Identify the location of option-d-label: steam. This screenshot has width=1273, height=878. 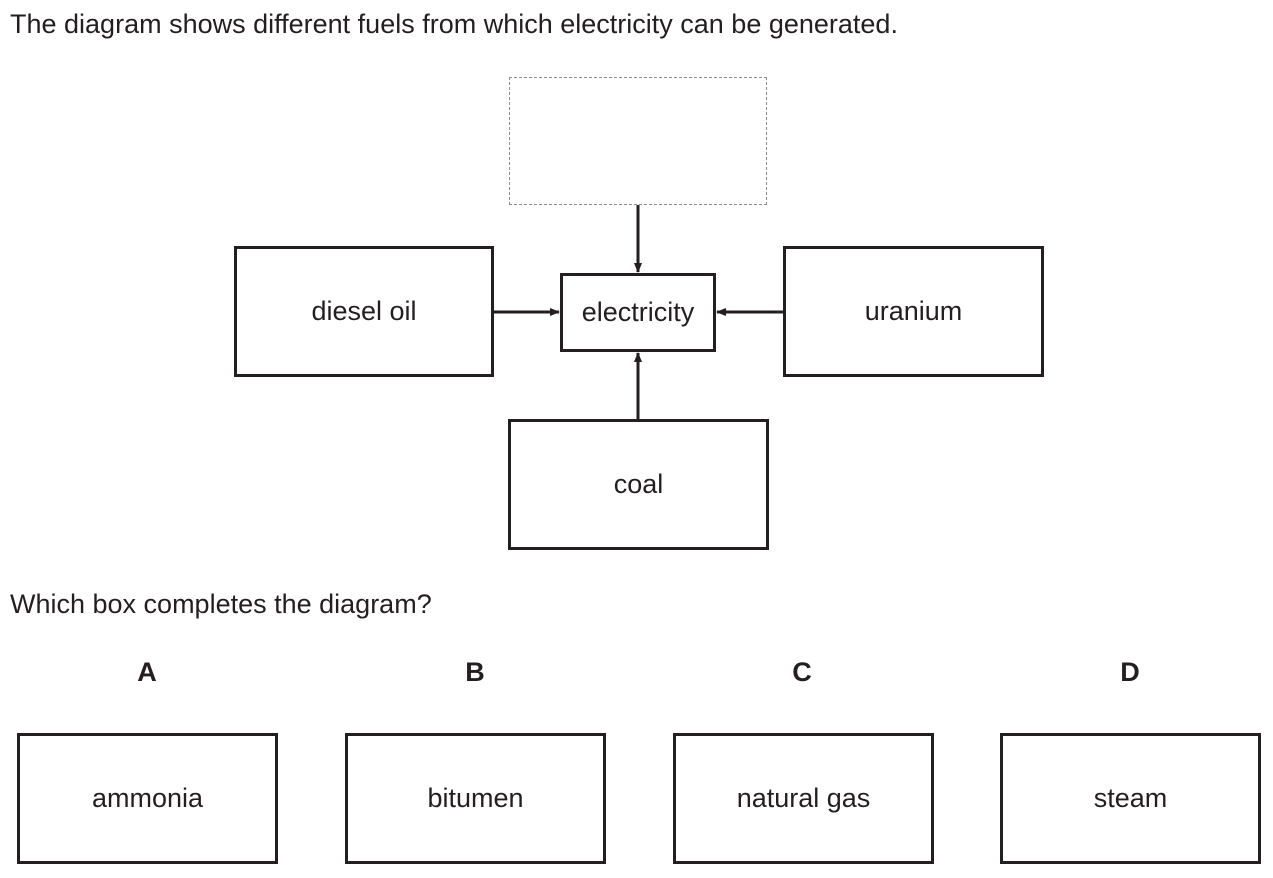
(1130, 798).